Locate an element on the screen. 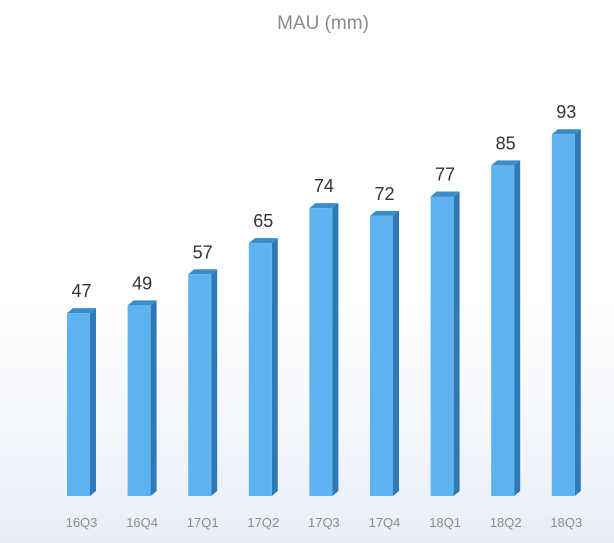  bar-17Q2 is located at coordinates (263, 367).